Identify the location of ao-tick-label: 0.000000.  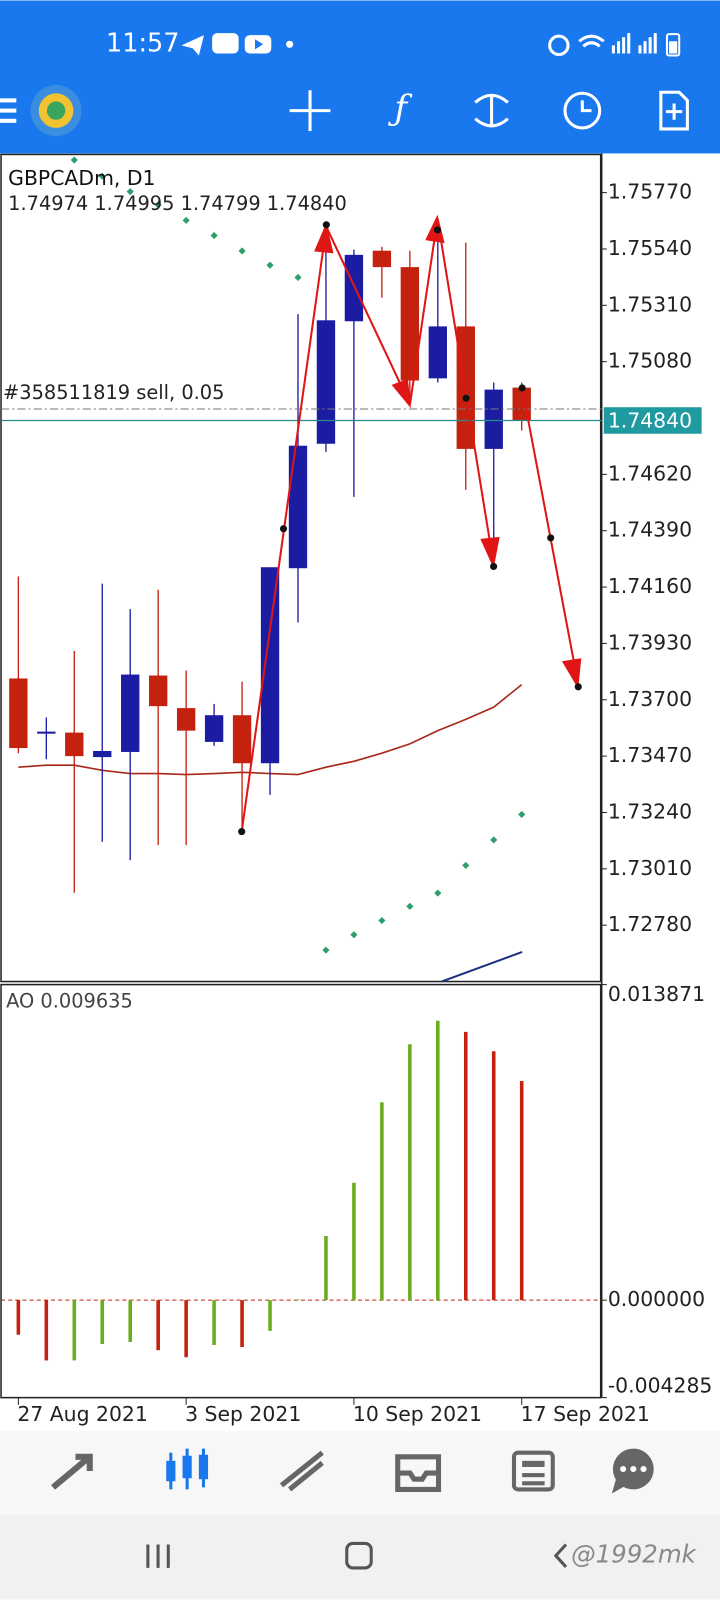
(656, 1299).